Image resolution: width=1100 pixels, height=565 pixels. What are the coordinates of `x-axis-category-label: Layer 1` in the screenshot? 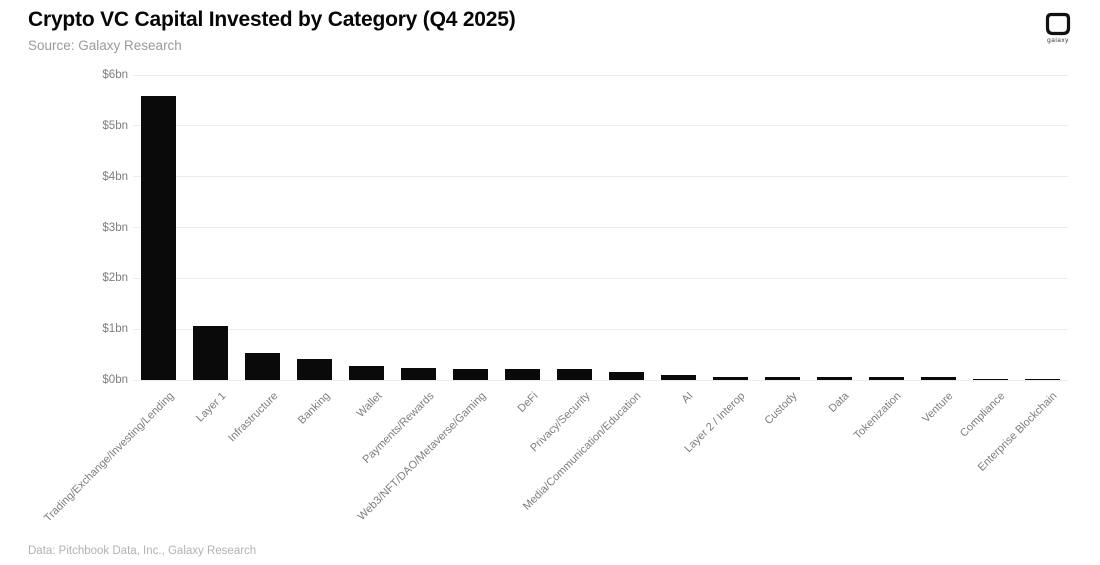 It's located at (211, 407).